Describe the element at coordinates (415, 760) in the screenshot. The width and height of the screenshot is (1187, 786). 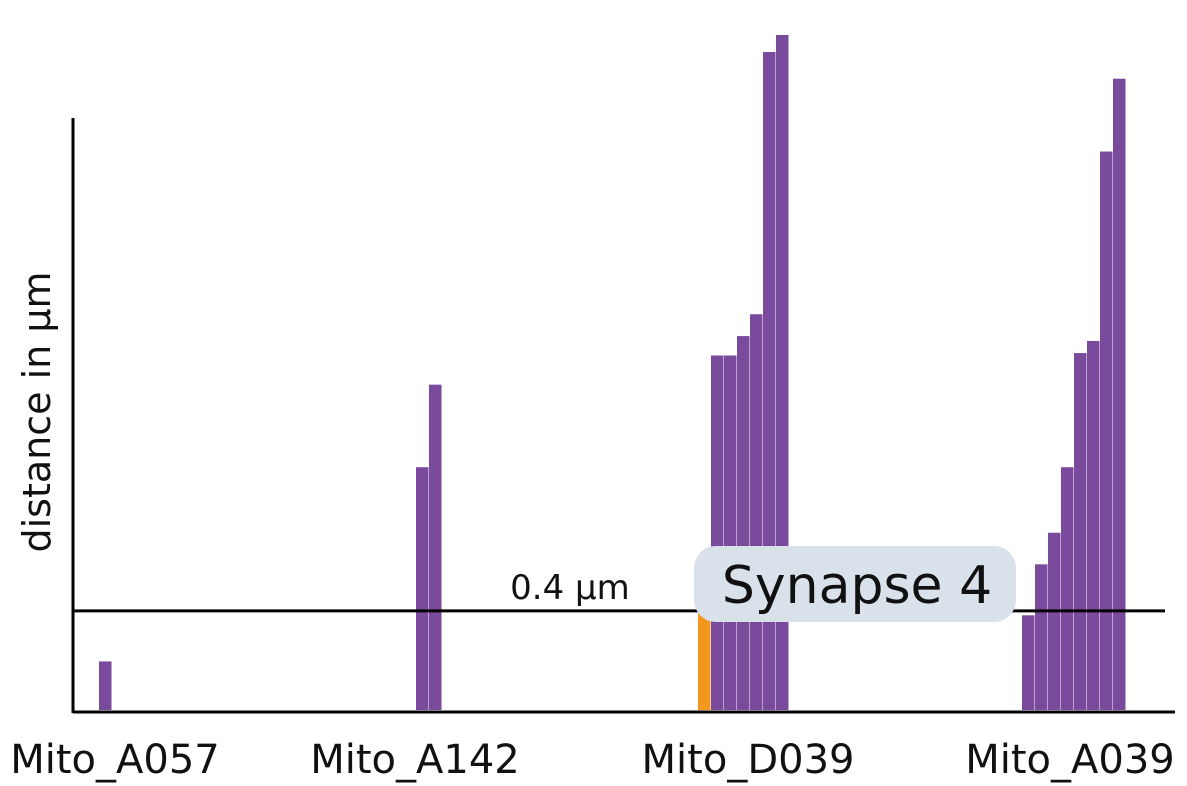
I see `x-tick-label: Mito_A142` at that location.